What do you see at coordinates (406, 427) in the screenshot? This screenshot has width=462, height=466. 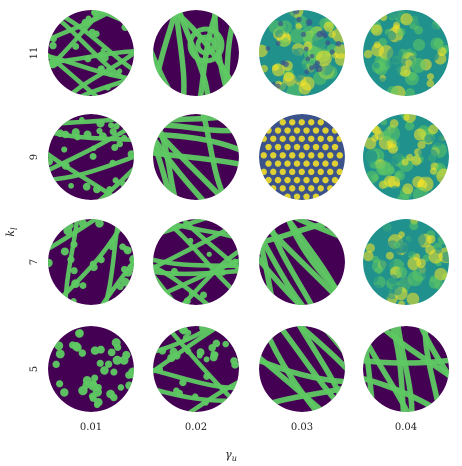 I see `col-tick-label: 0.04` at bounding box center [406, 427].